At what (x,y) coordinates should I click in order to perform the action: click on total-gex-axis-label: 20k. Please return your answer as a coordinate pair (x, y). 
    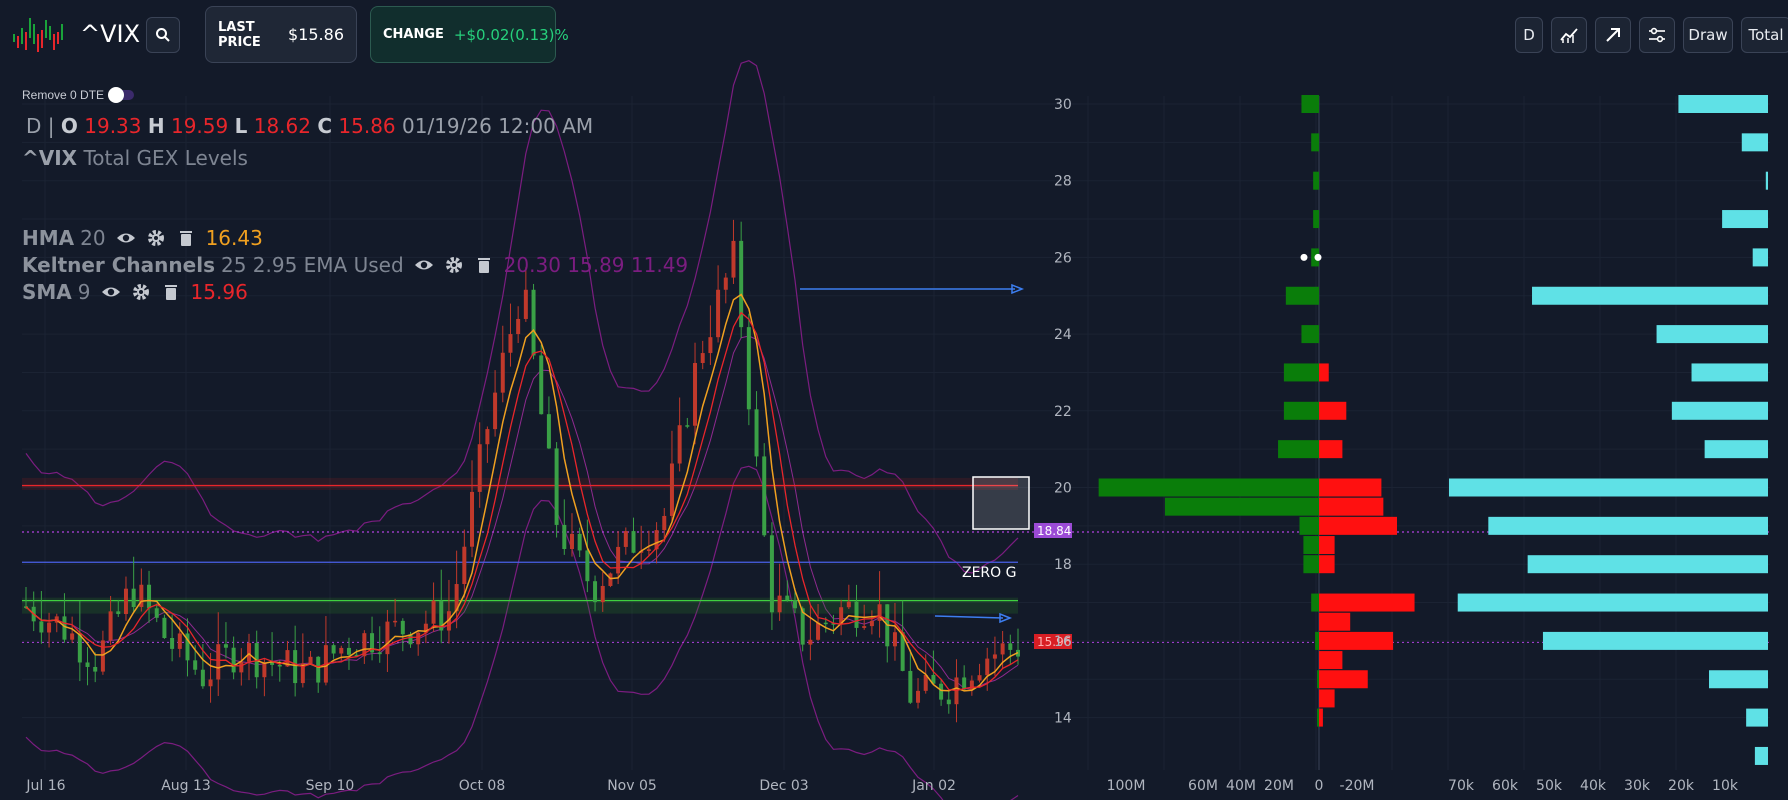
    Looking at the image, I should click on (1681, 786).